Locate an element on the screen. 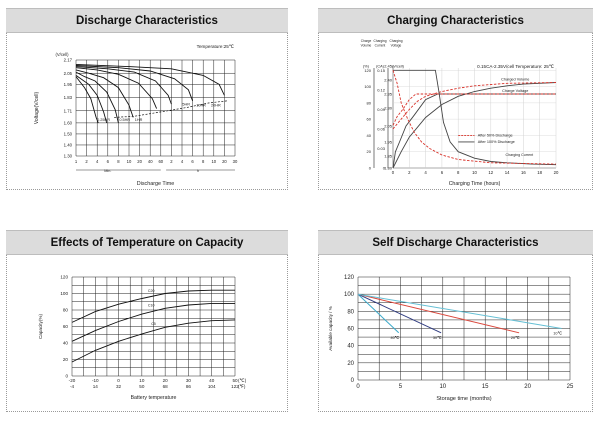 This screenshot has width=598, height=423. temperature-ytick: 60 is located at coordinates (66, 326).